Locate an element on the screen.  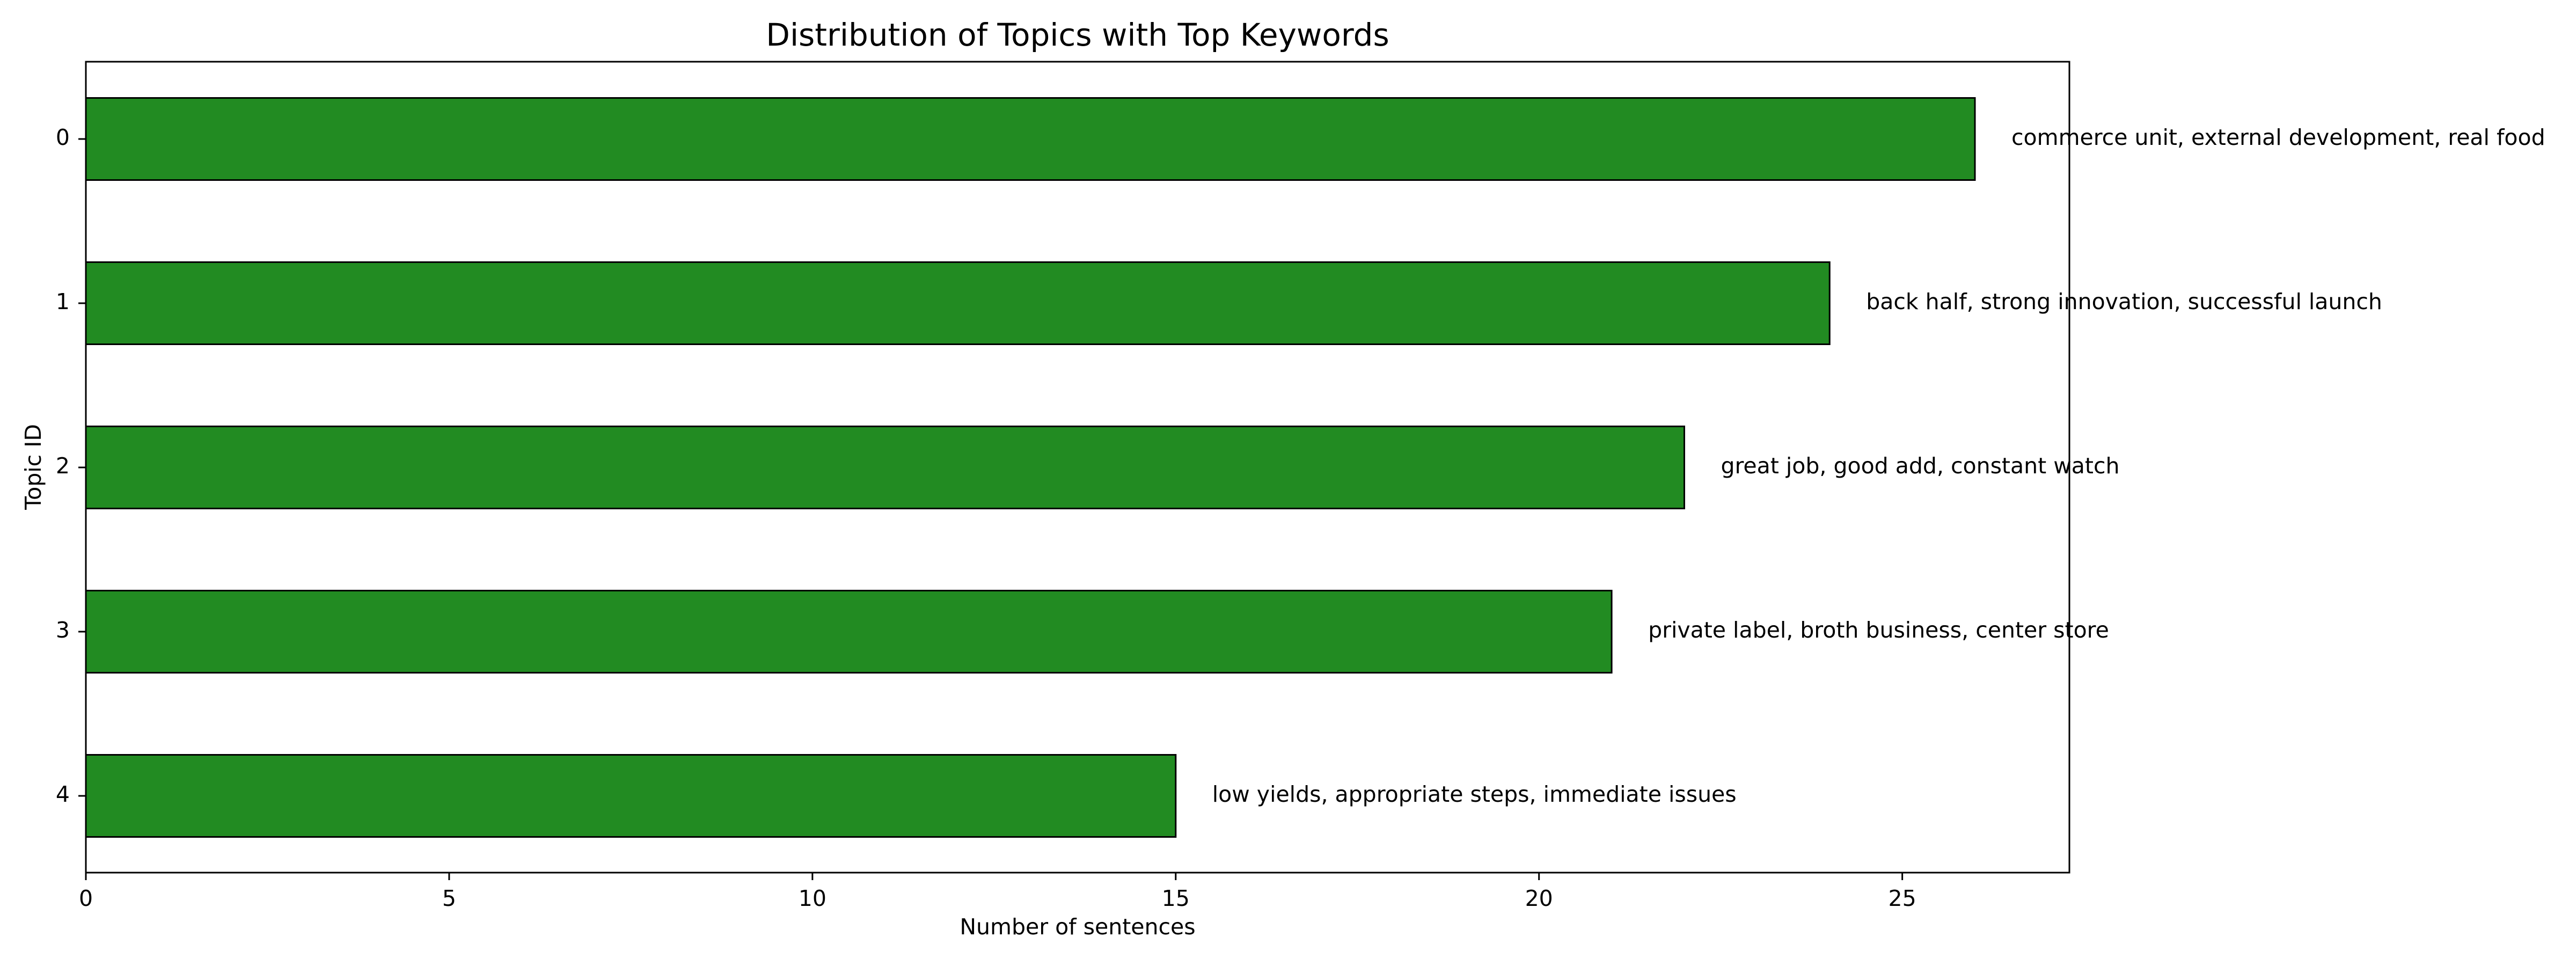
y-tick-label: 3 is located at coordinates (63, 630).